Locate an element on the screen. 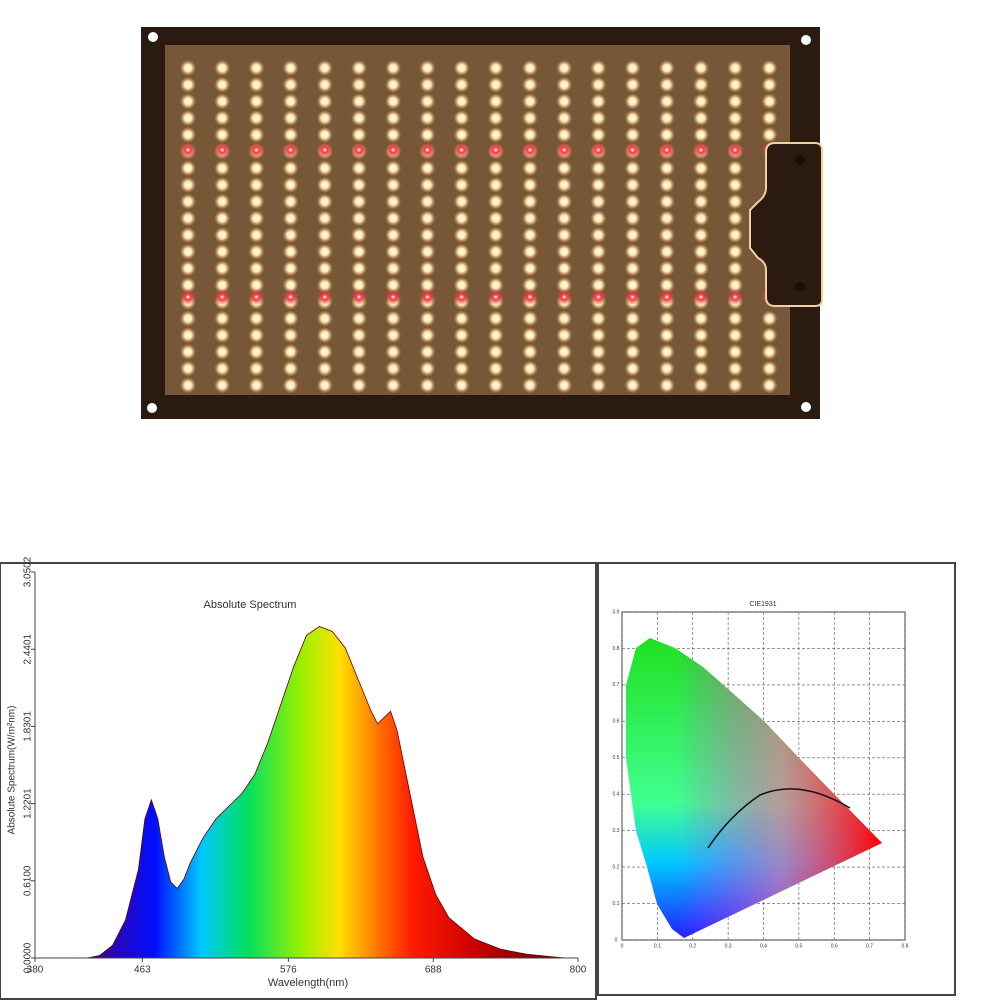 This screenshot has height=1000, width=1000. x-tick-label: 0.7 is located at coordinates (869, 946).